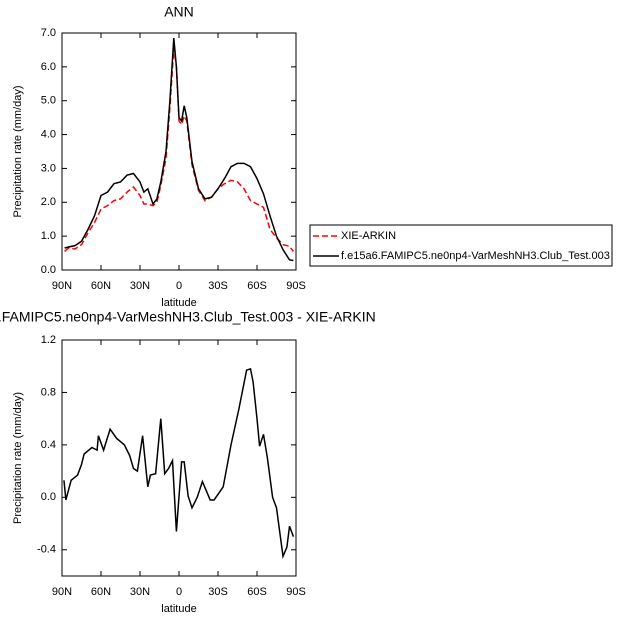 The image size is (624, 623). I want to click on y-tick-label: 5.0, so click(48, 101).